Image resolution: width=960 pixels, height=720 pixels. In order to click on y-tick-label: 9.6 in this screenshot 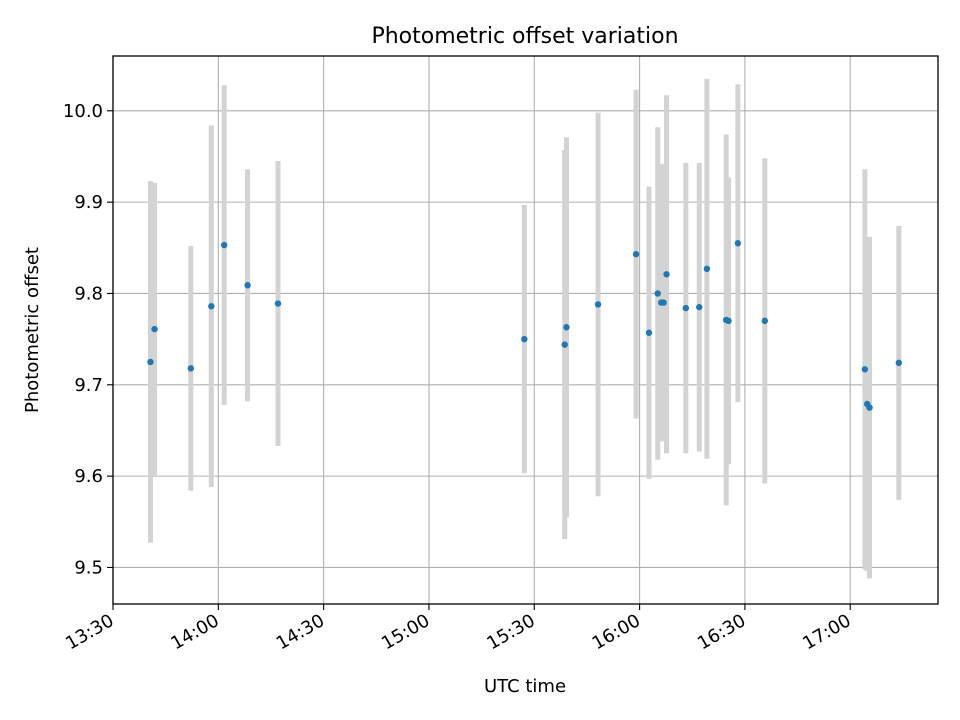, I will do `click(88, 476)`.